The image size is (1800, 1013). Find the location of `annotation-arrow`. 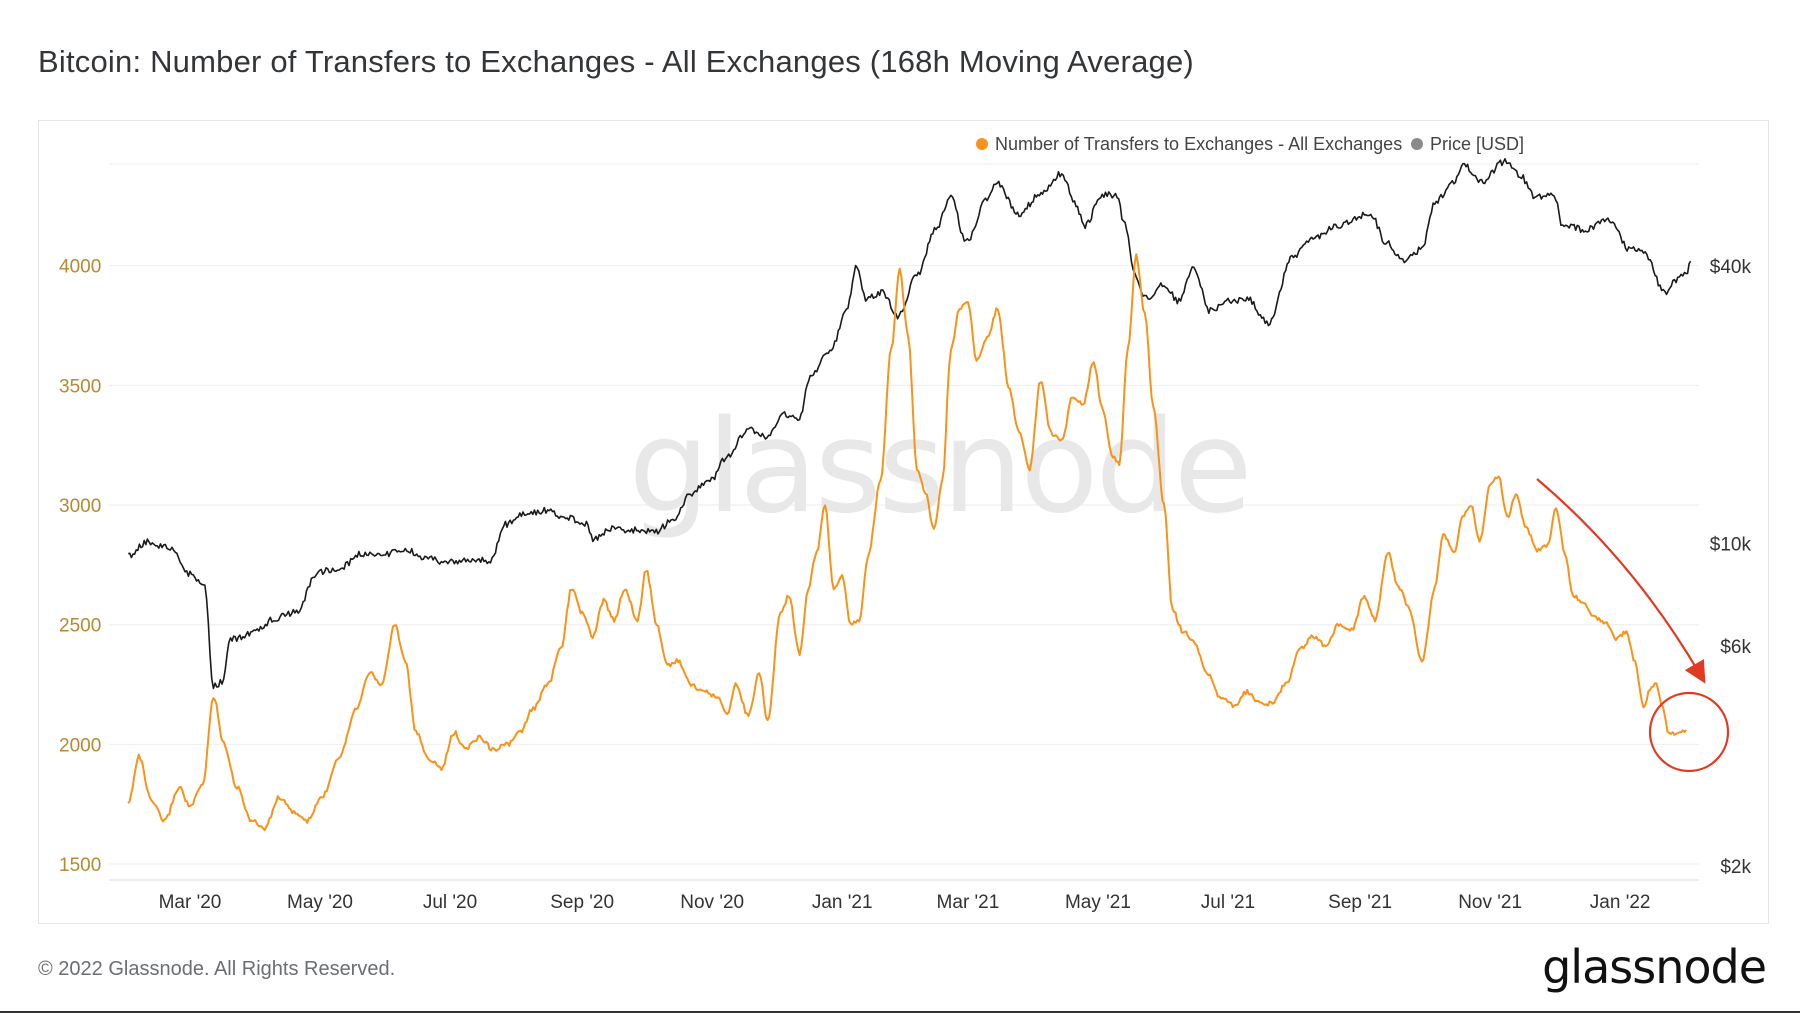

annotation-arrow is located at coordinates (1621, 581).